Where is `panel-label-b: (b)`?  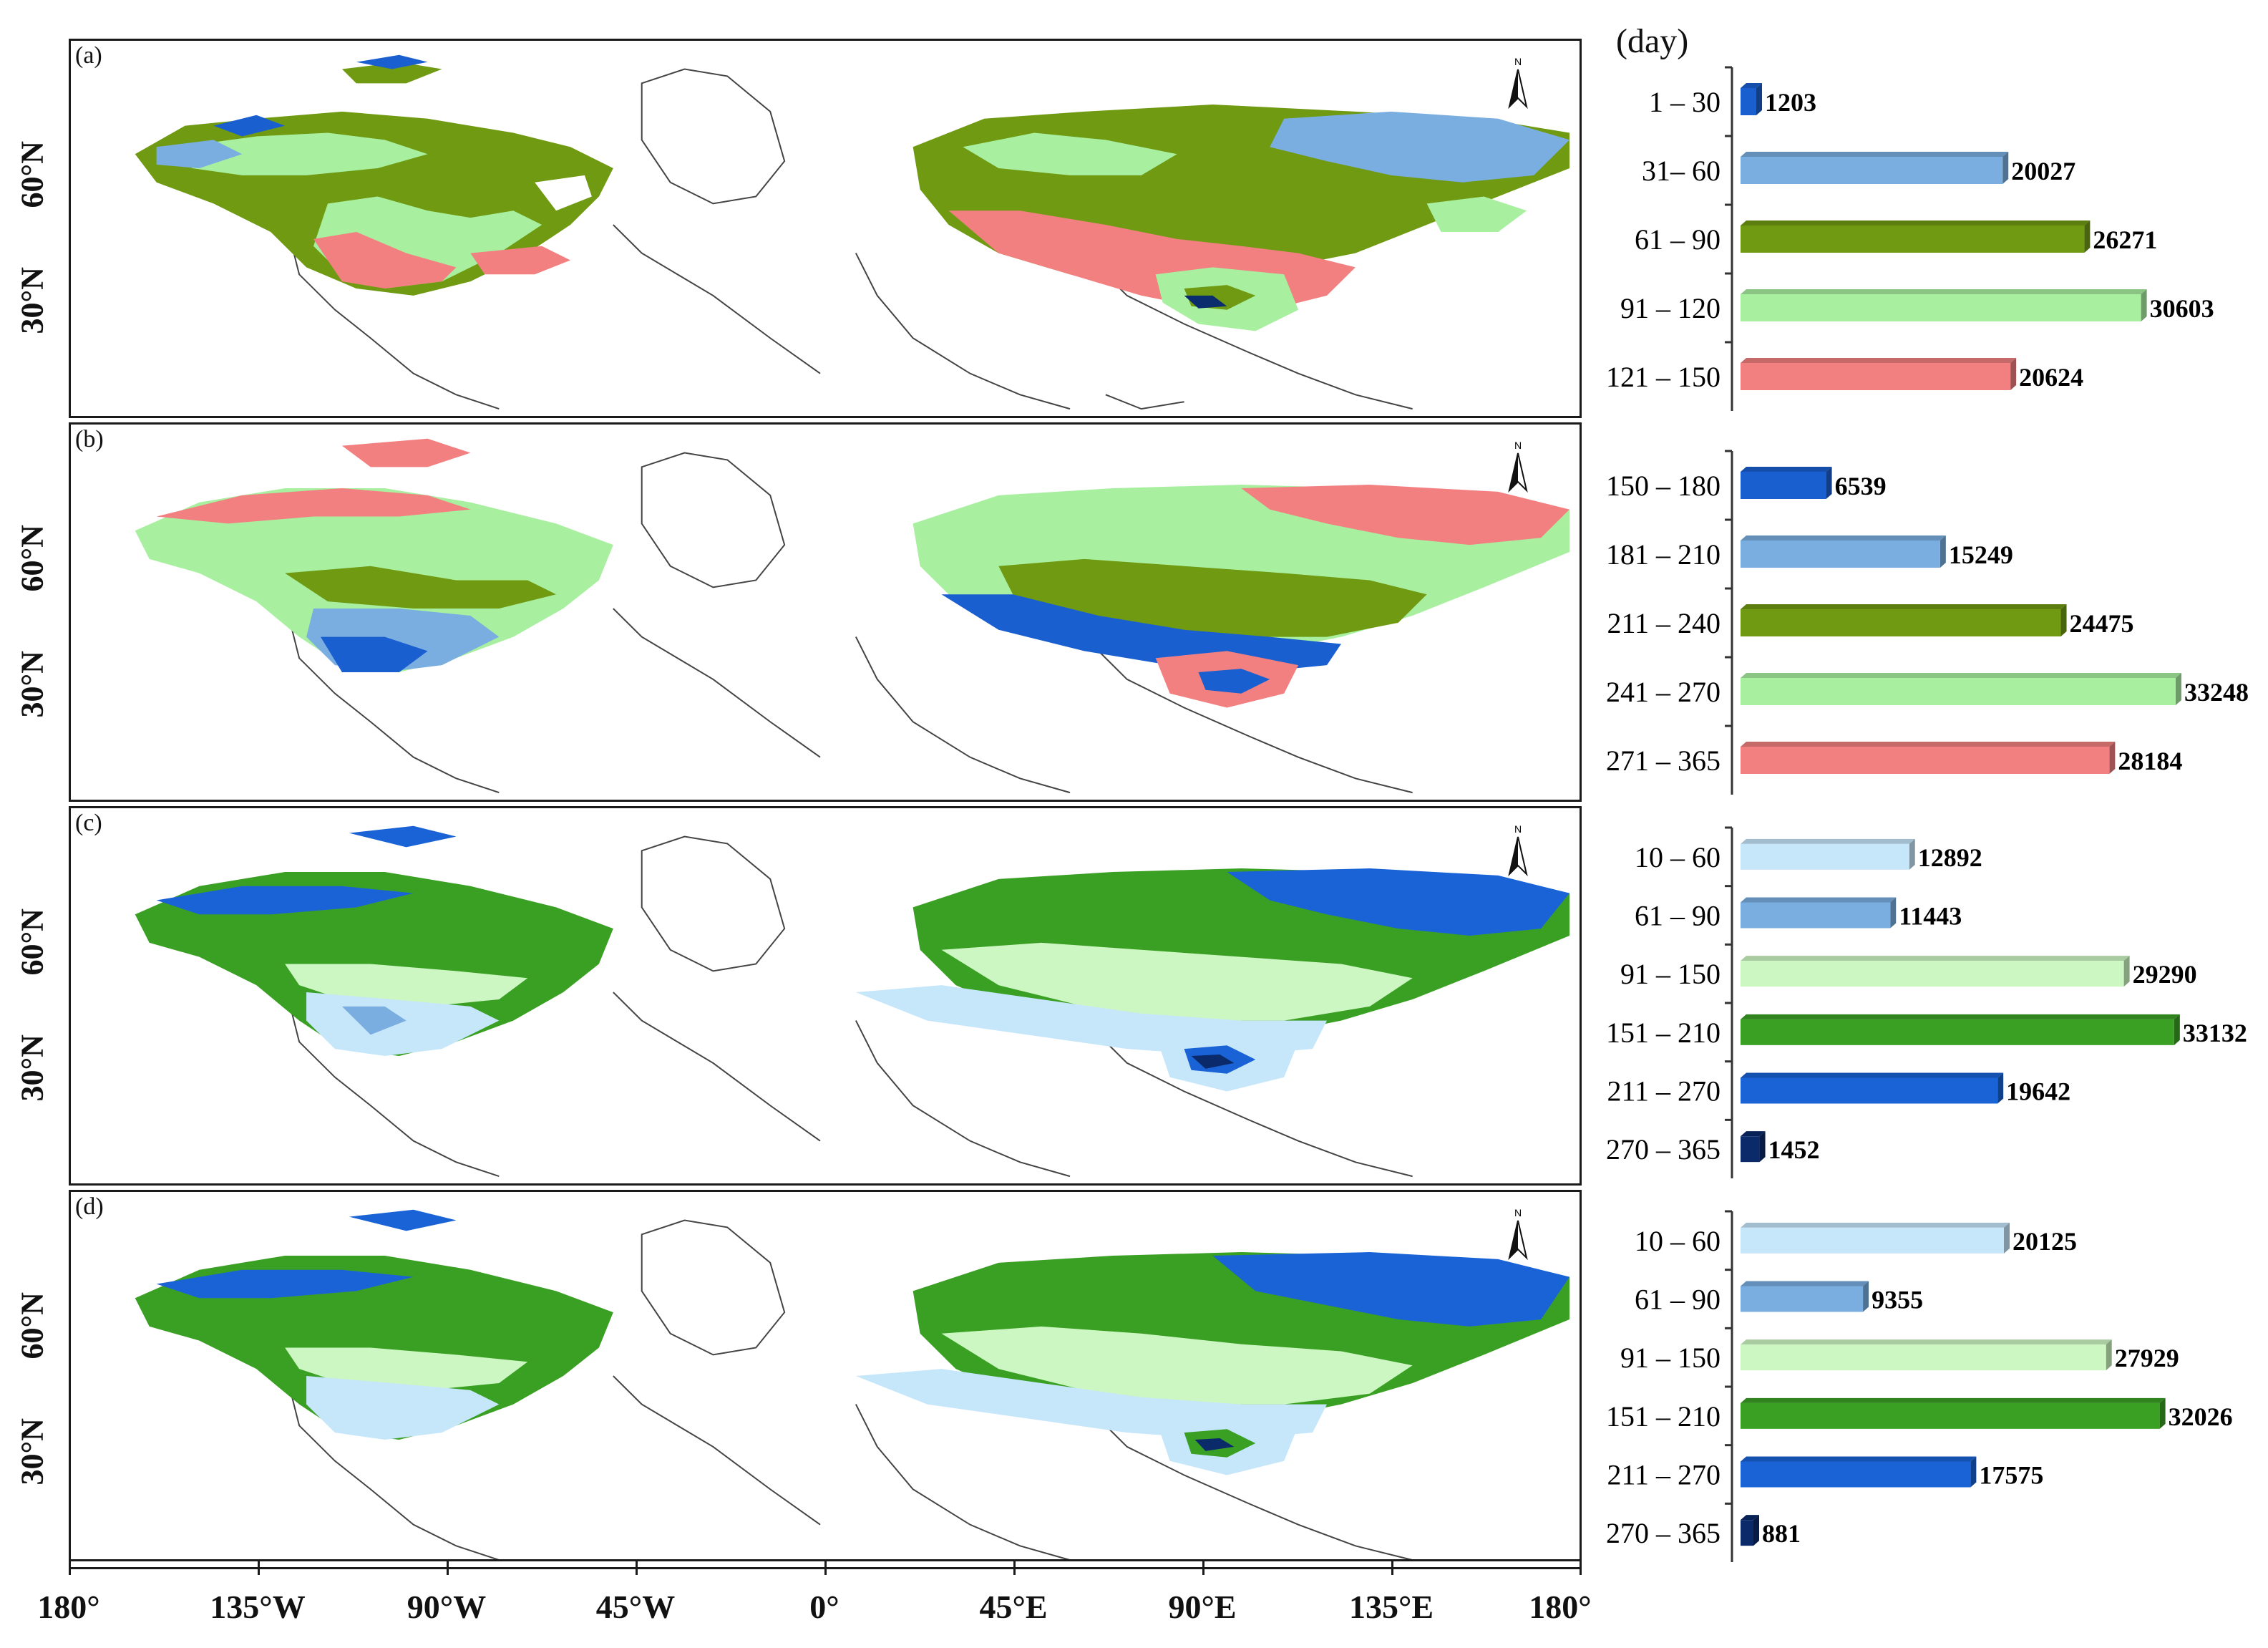 panel-label-b: (b) is located at coordinates (89, 439).